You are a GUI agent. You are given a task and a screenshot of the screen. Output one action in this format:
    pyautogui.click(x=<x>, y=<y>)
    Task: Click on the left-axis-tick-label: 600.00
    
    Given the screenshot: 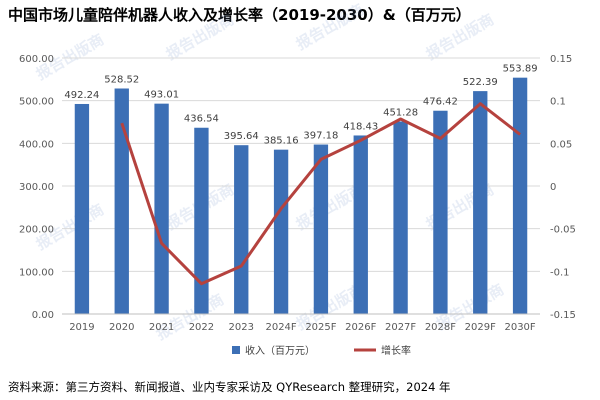 What is the action you would take?
    pyautogui.click(x=36, y=59)
    